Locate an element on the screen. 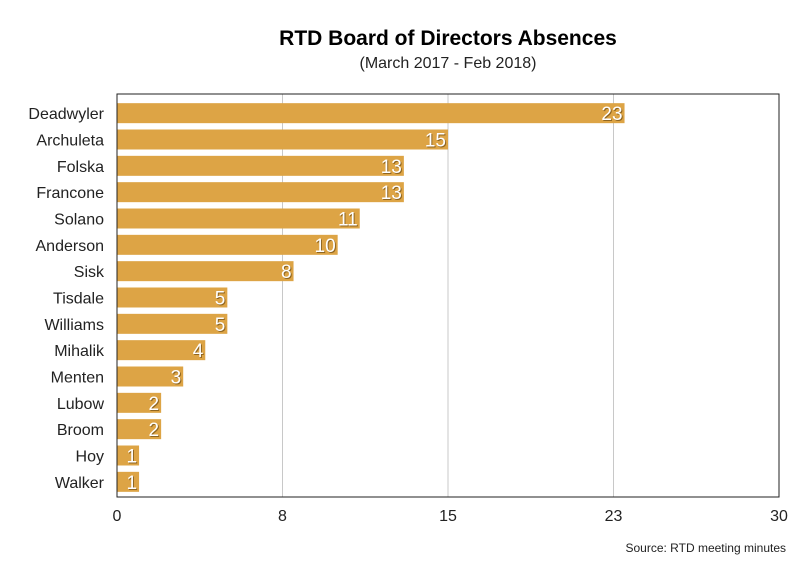 This screenshot has width=799, height=563. category-label: Williams is located at coordinates (74, 325).